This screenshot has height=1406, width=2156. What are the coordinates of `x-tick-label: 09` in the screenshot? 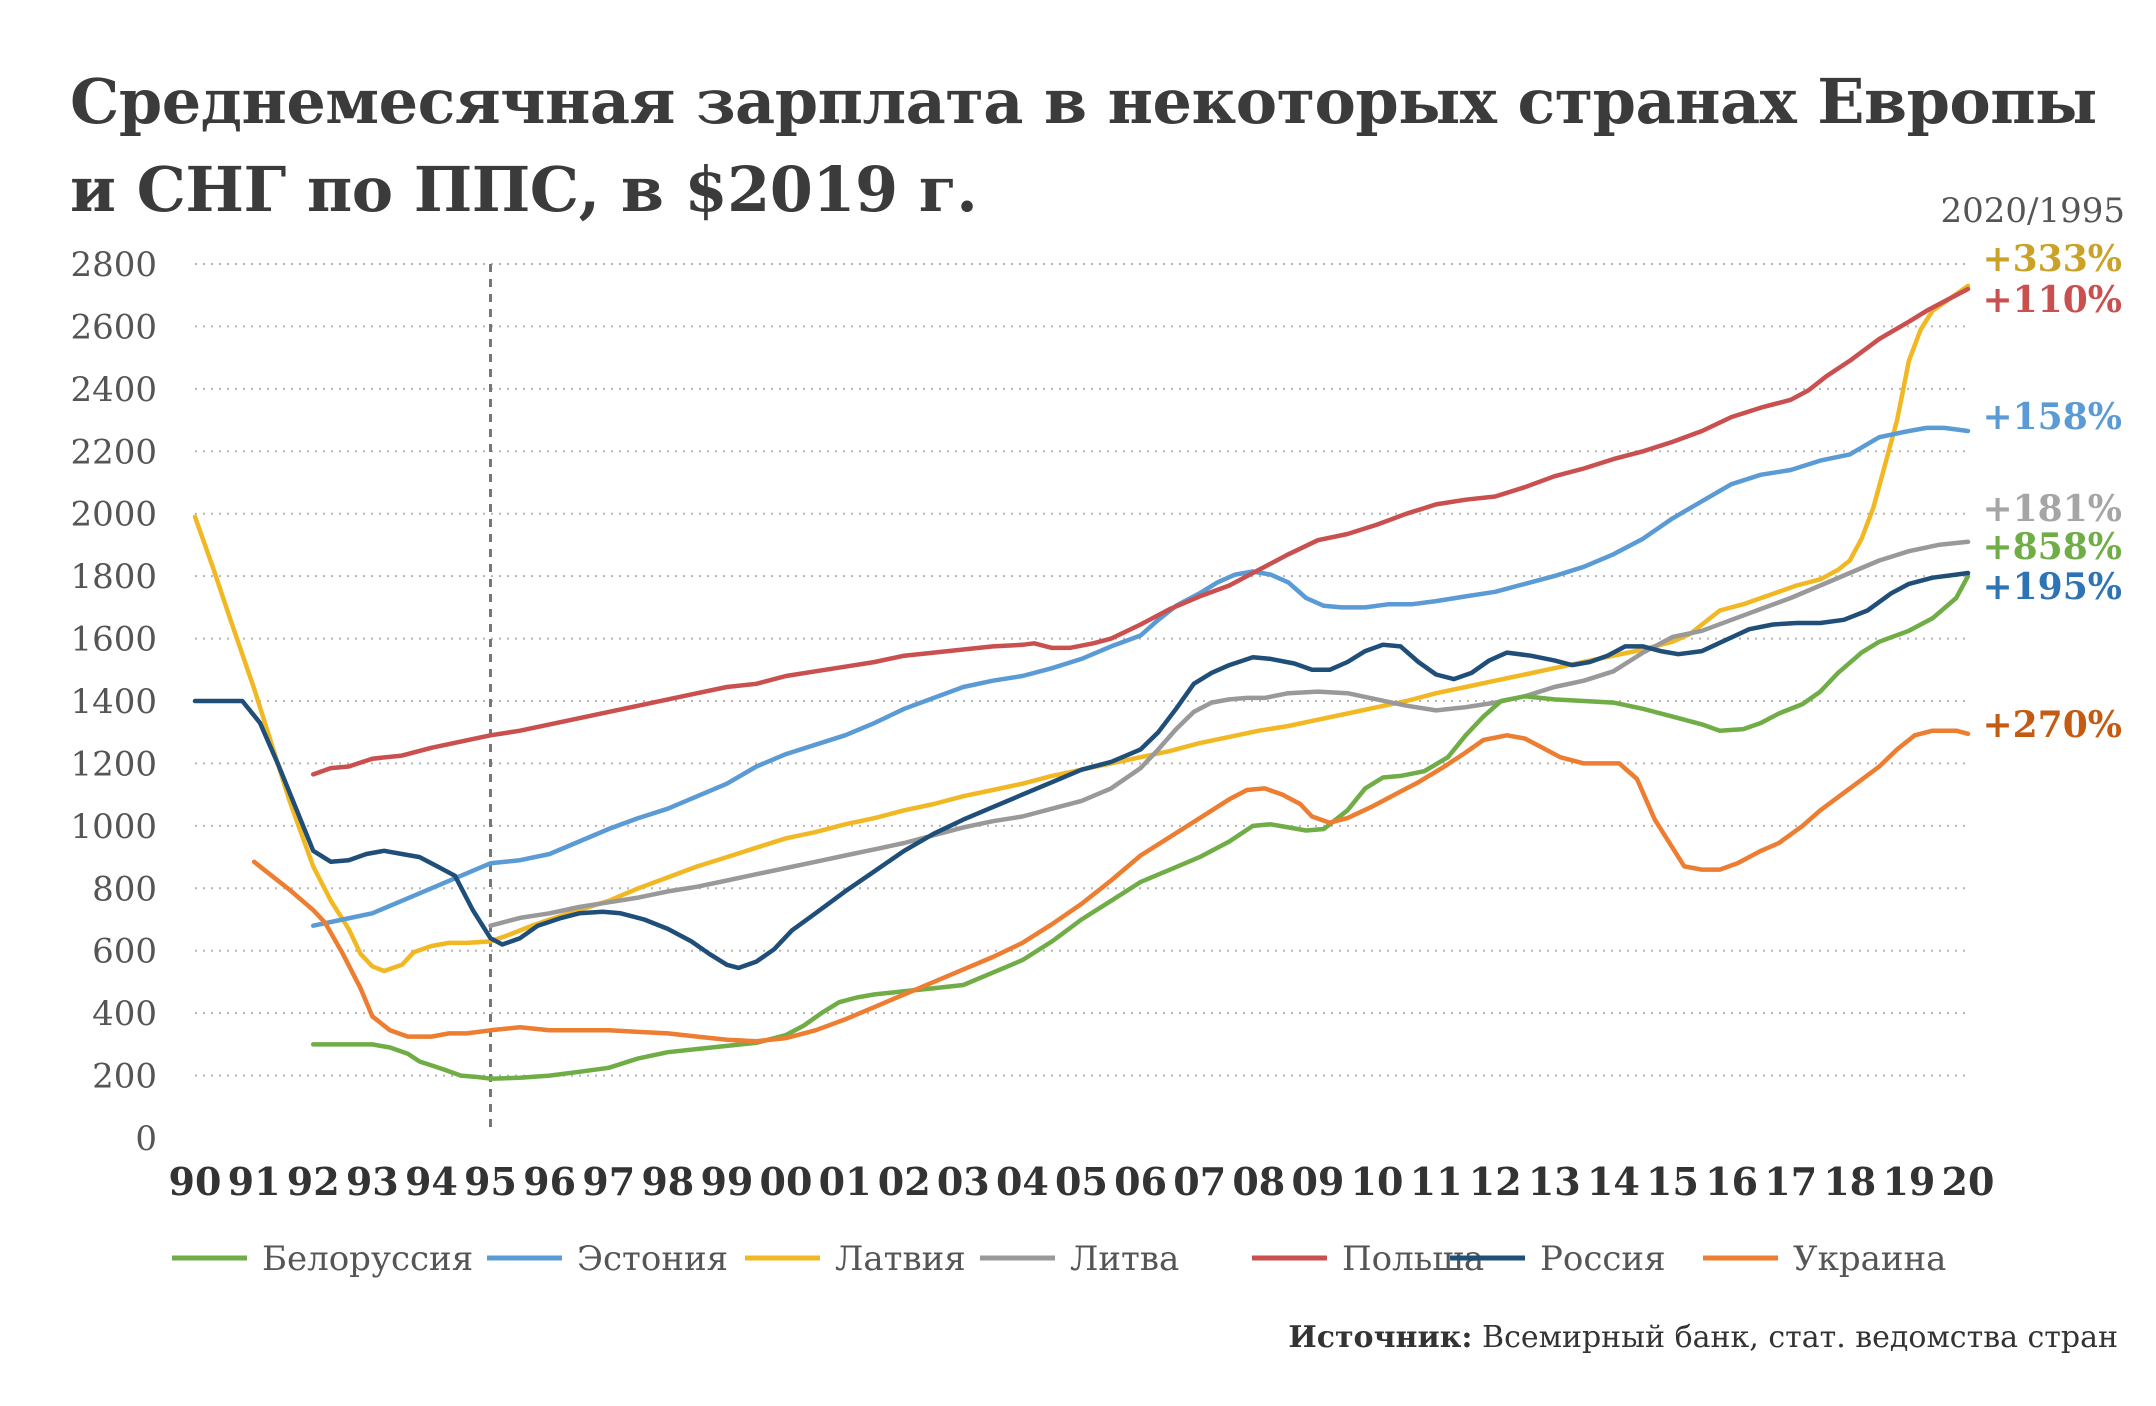 It's located at (1317, 1181).